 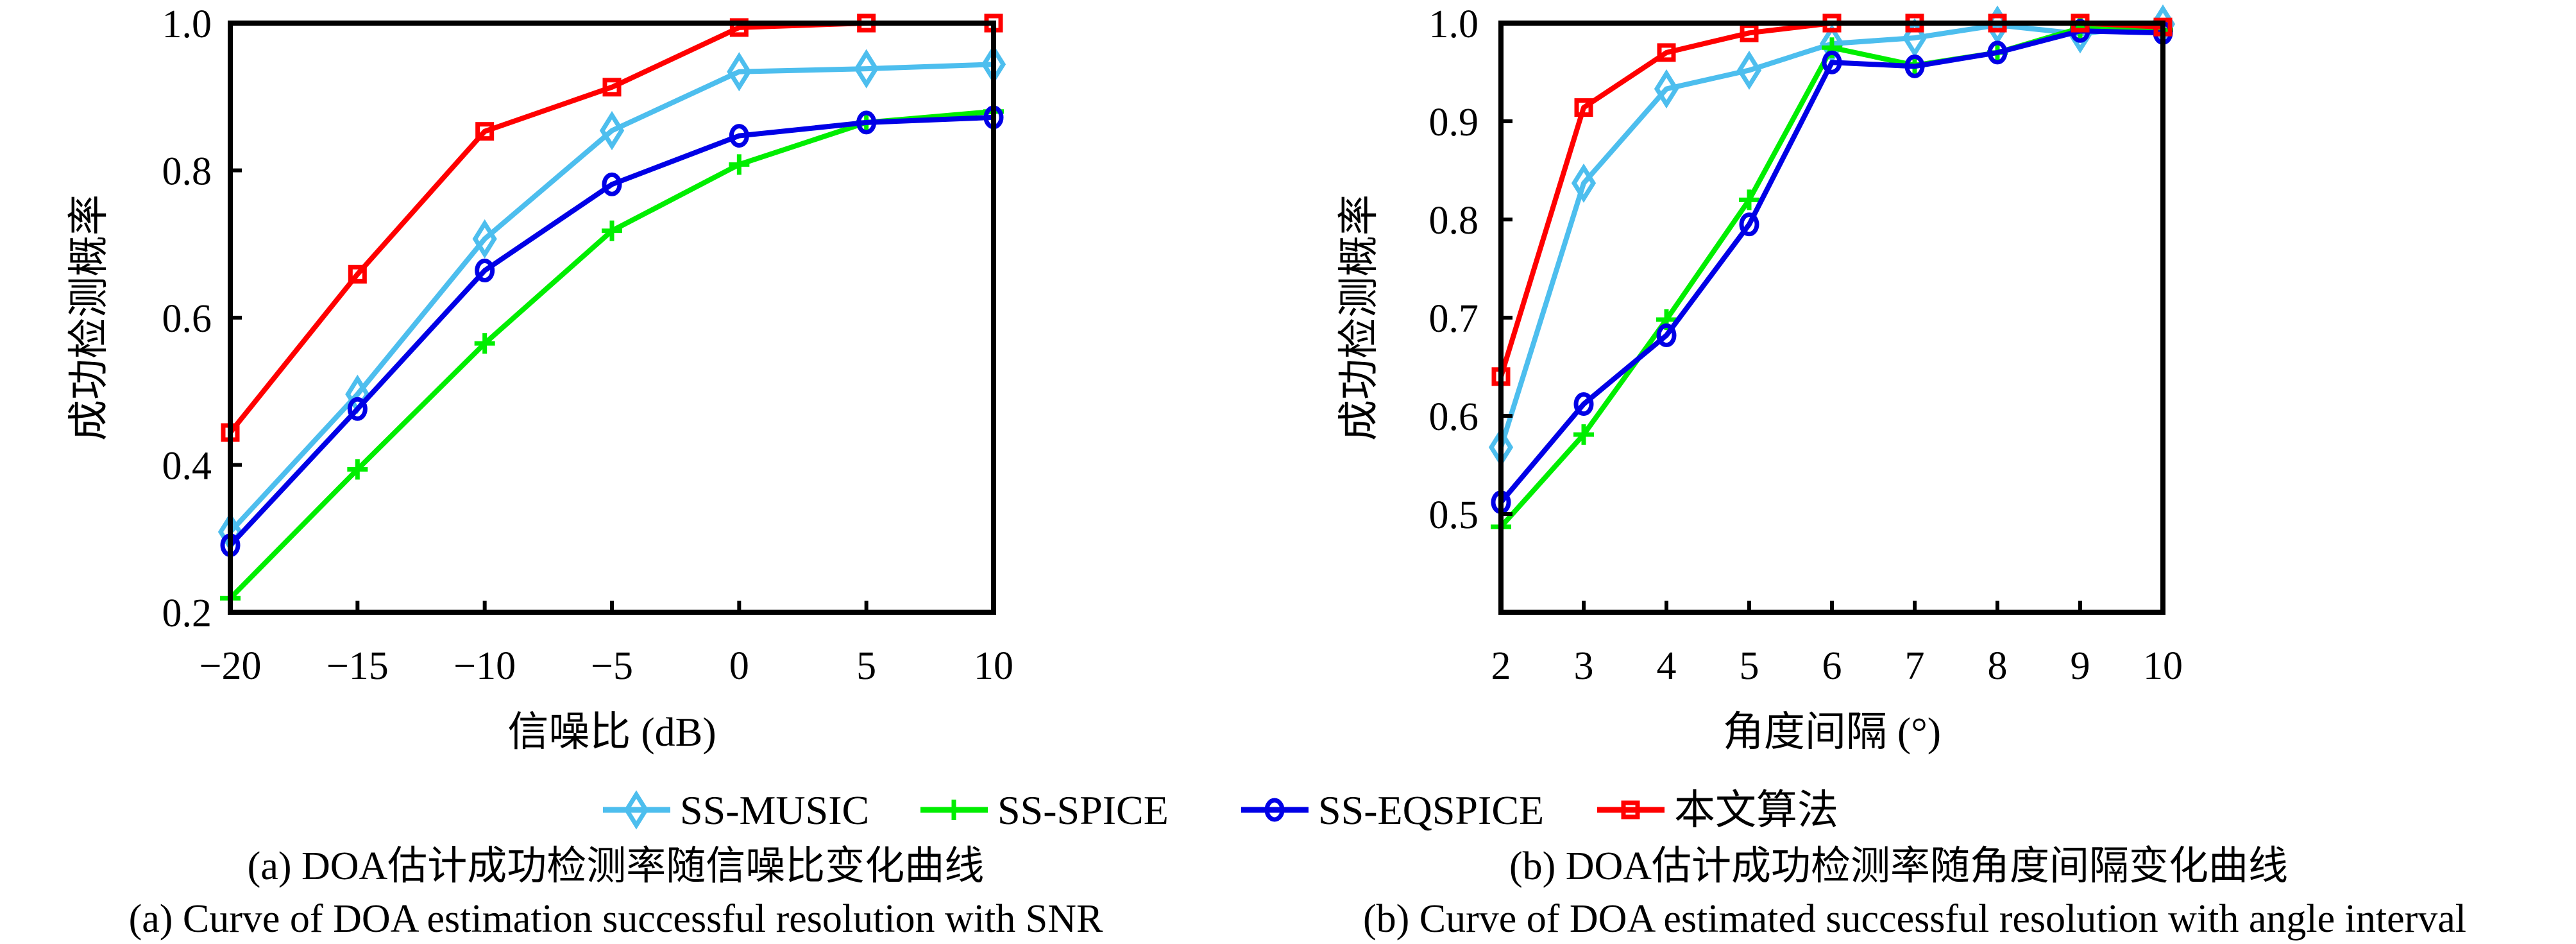 What do you see at coordinates (1915, 666) in the screenshot?
I see `x-tick-label: 7` at bounding box center [1915, 666].